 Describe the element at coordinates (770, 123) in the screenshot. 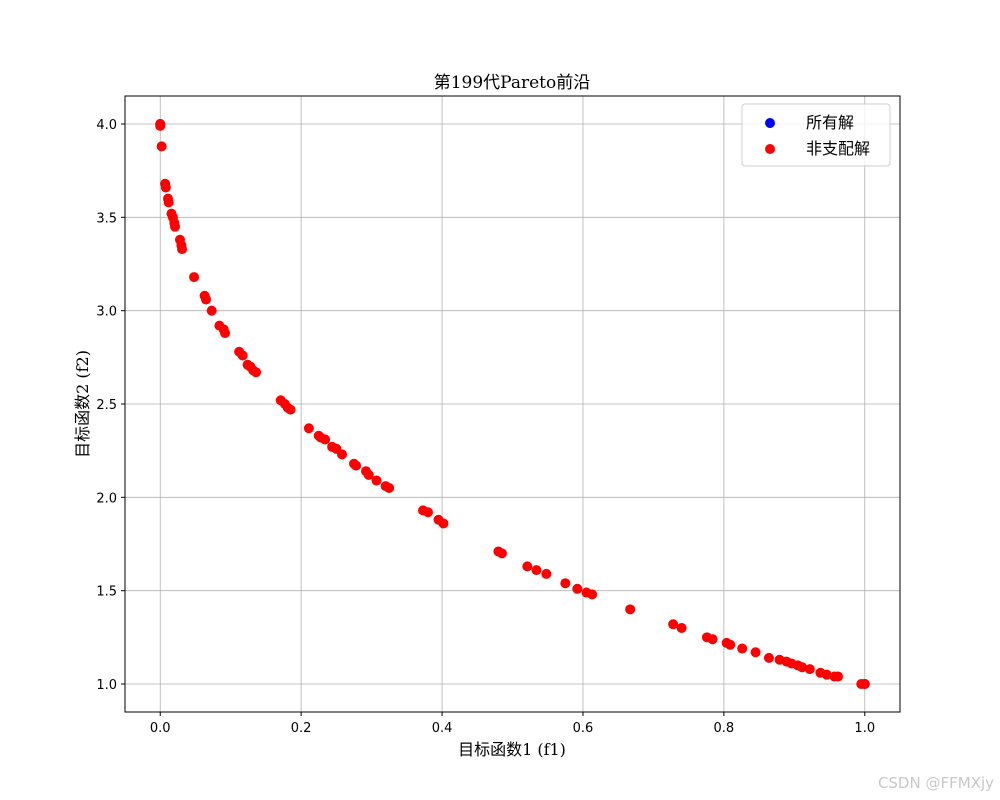

I see `legend-marker-all-solutions` at that location.